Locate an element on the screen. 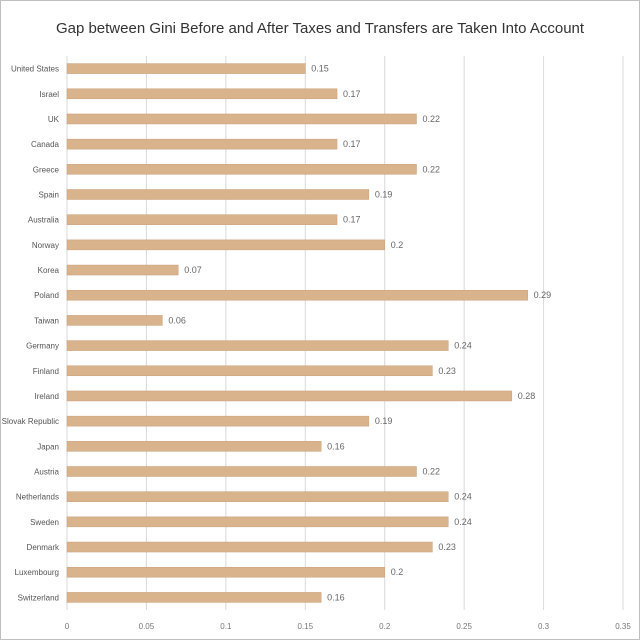 This screenshot has height=640, width=640. category-label: Austria is located at coordinates (46, 472).